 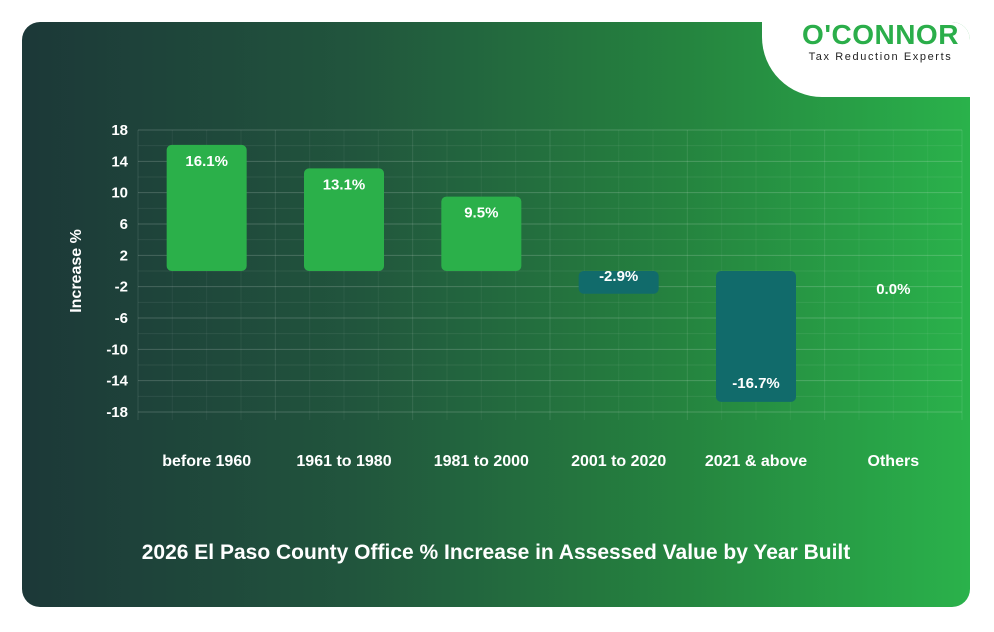 What do you see at coordinates (117, 349) in the screenshot?
I see `y-tick-label: -10` at bounding box center [117, 349].